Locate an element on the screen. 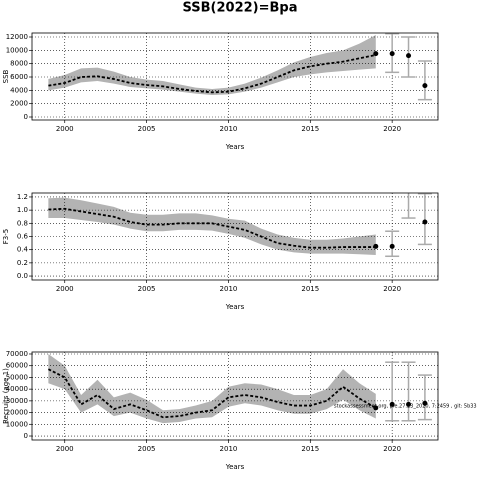 The image size is (480, 480). y-axis-label: Recruits (age 1) is located at coordinates (6, 396).